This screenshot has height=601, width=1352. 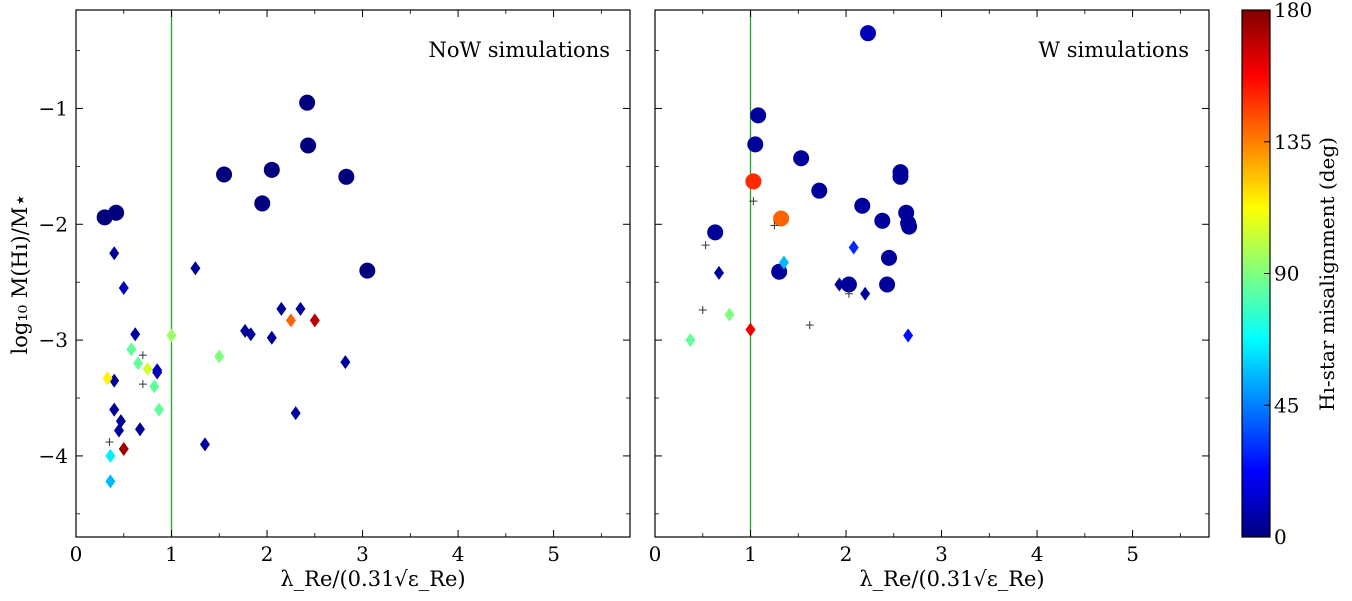 What do you see at coordinates (76, 554) in the screenshot?
I see `x-tick-label: 0` at bounding box center [76, 554].